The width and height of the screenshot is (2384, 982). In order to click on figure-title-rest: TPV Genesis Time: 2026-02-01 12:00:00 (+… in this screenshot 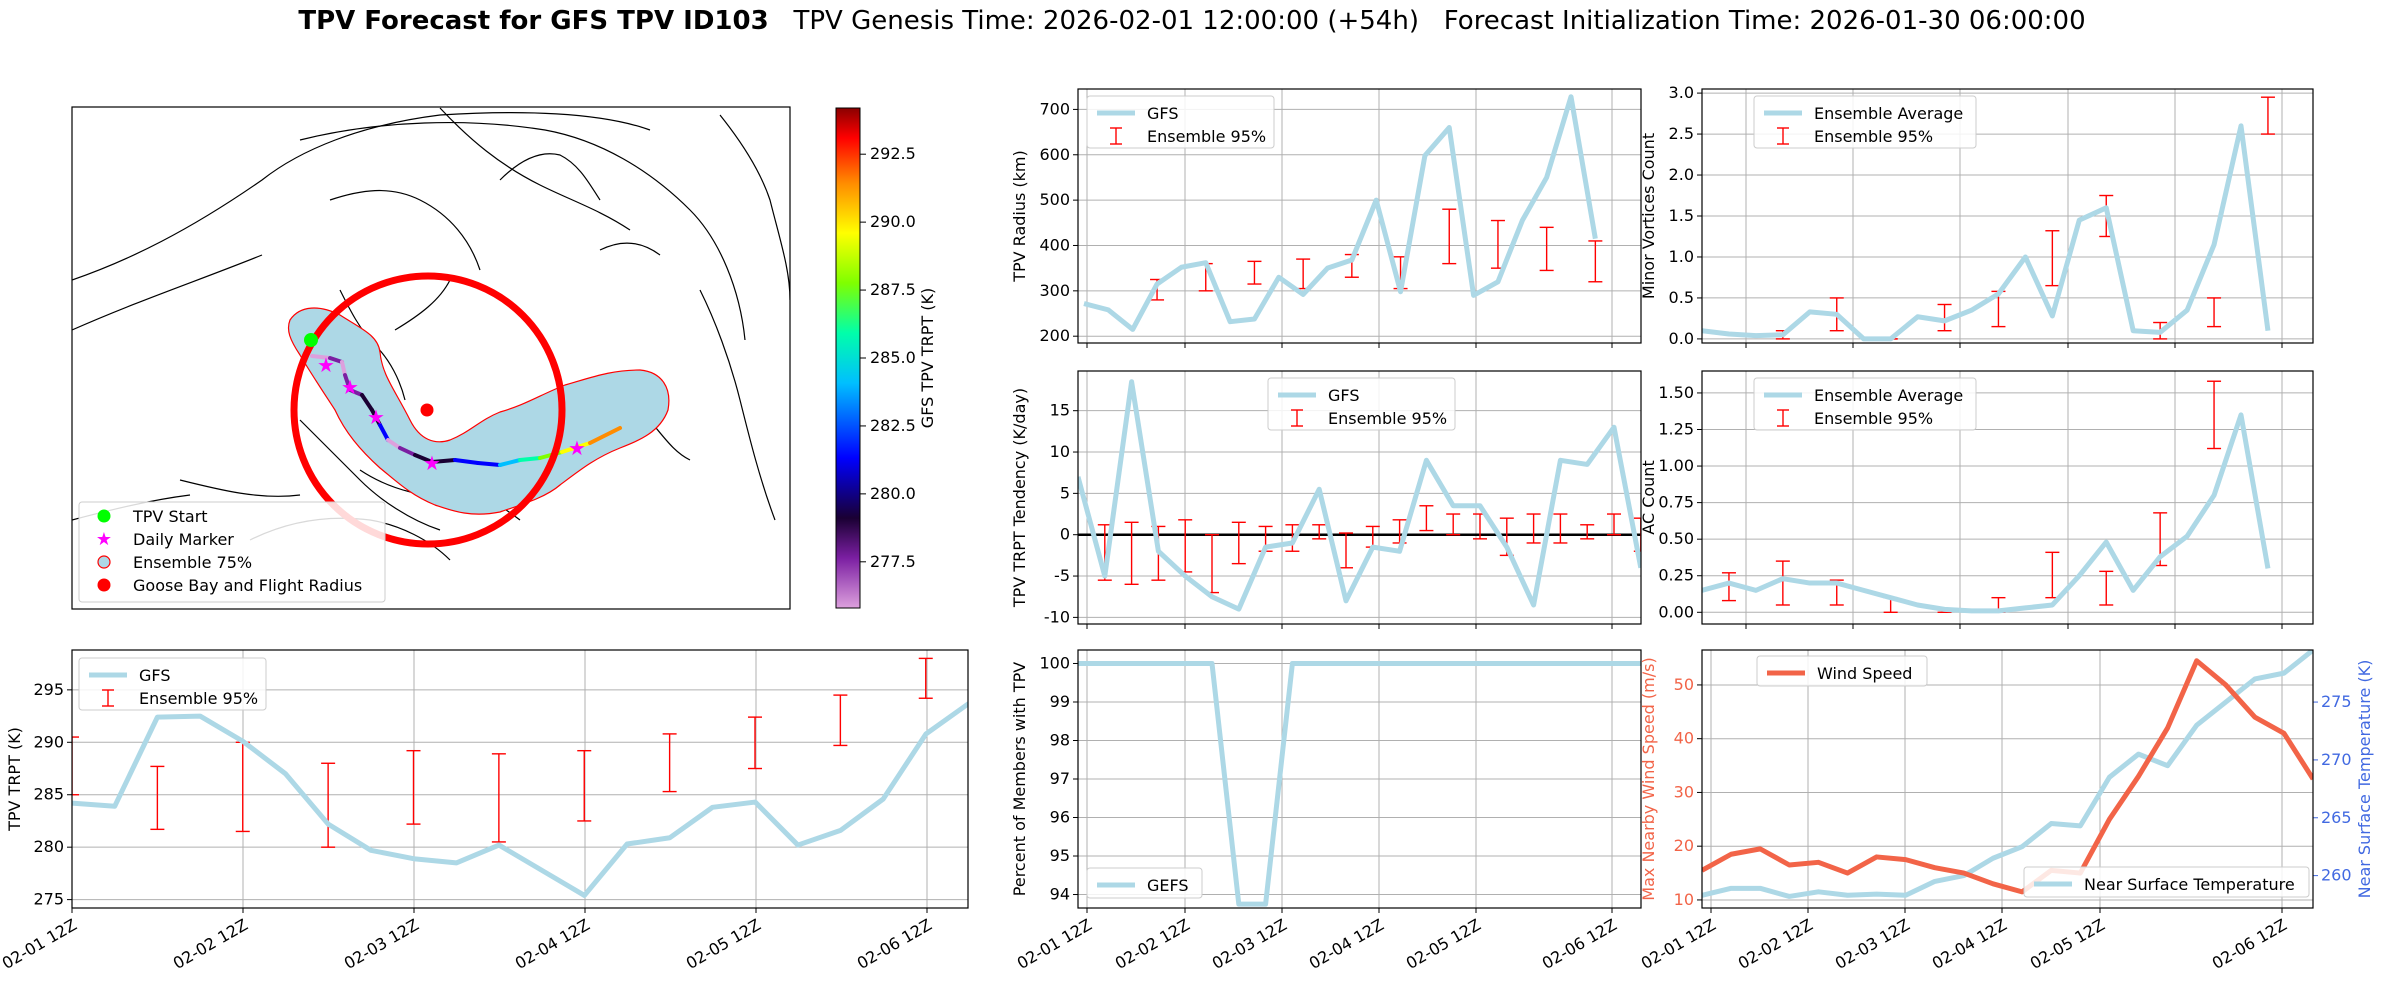, I will do `click(1427, 21)`.